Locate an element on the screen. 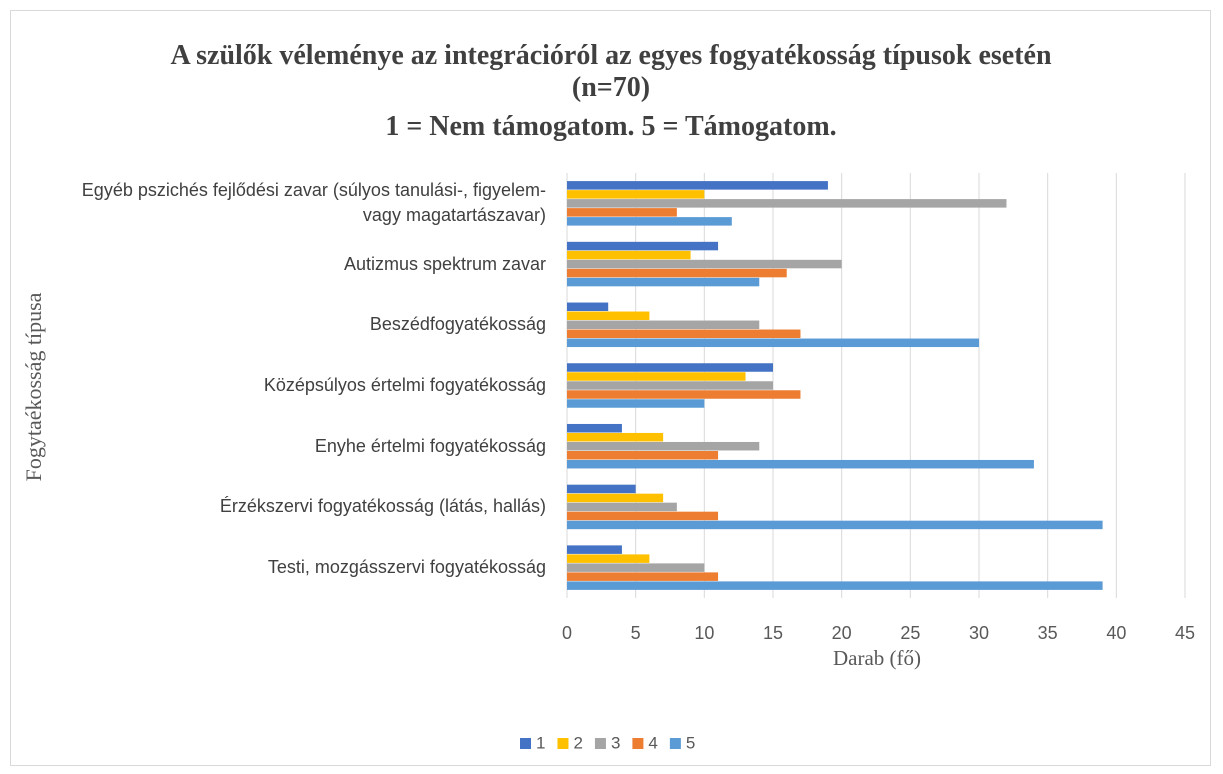  legend-label: 5 is located at coordinates (690, 742).